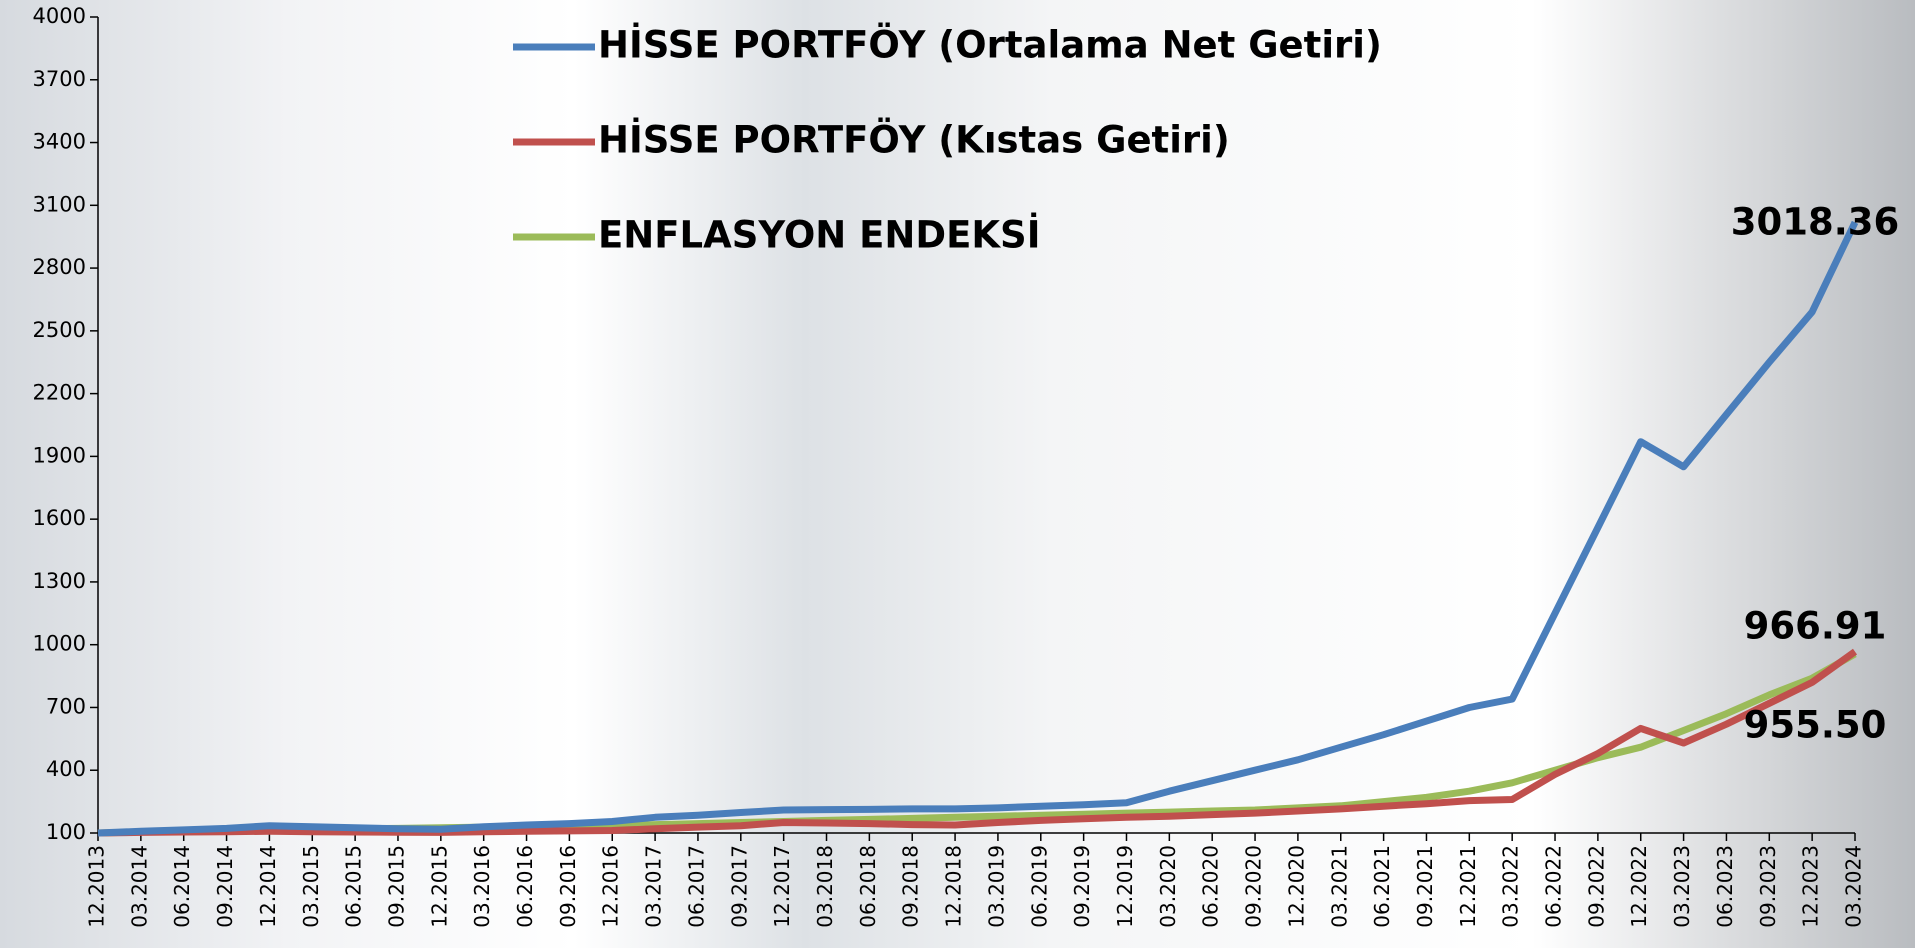 This screenshot has height=948, width=1915. I want to click on x-tick-label: 09.2021, so click(1425, 886).